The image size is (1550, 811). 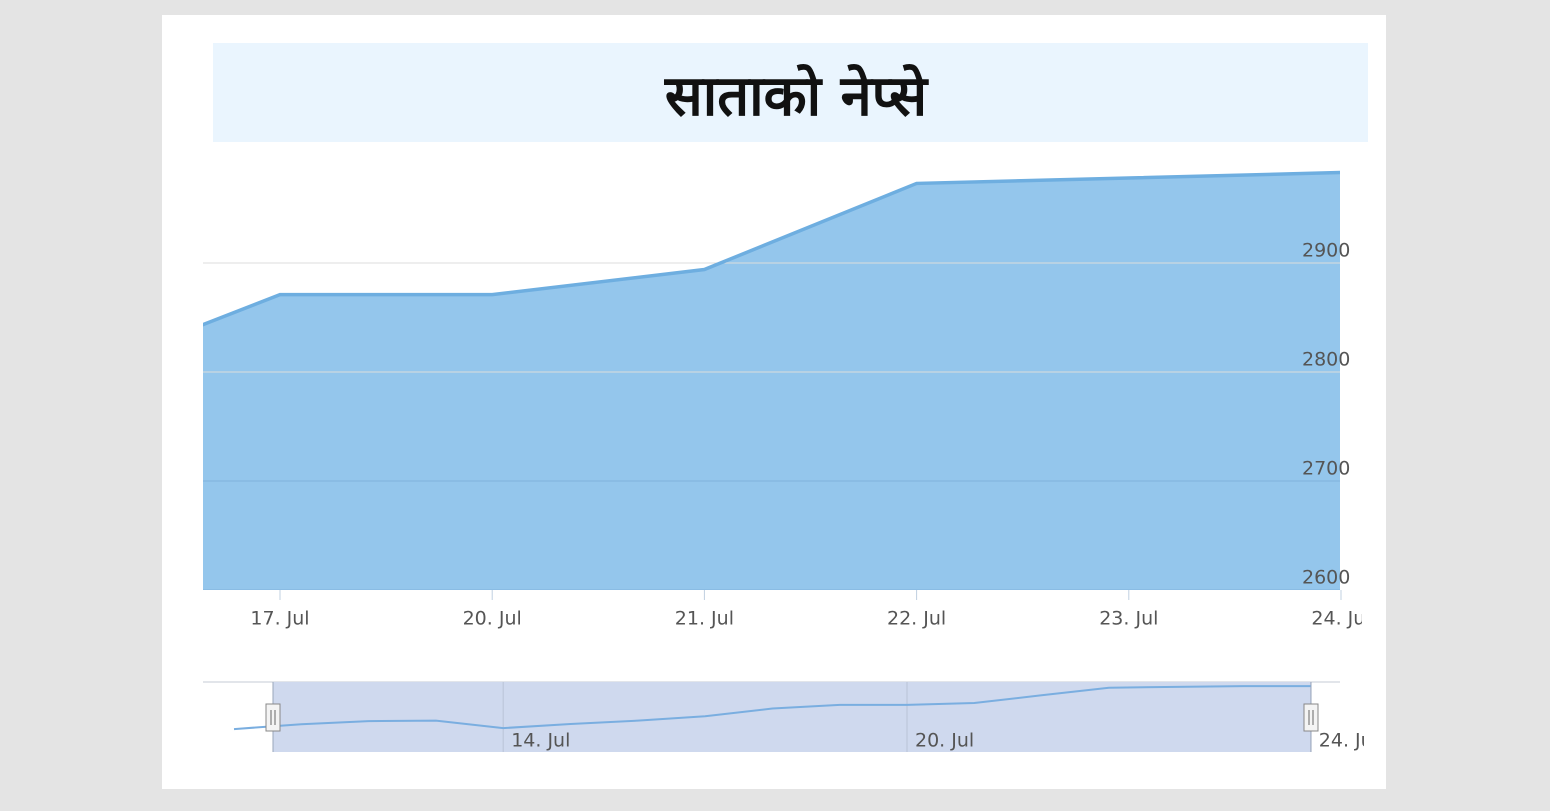 I want to click on x-tick-label: 21. Jul, so click(x=704, y=619).